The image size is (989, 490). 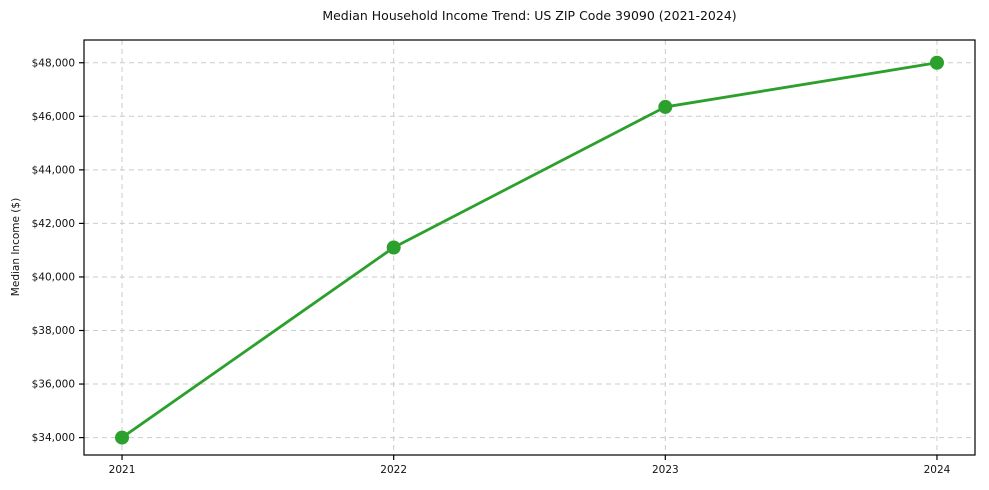 I want to click on x-tick-label: 2021, so click(x=122, y=470).